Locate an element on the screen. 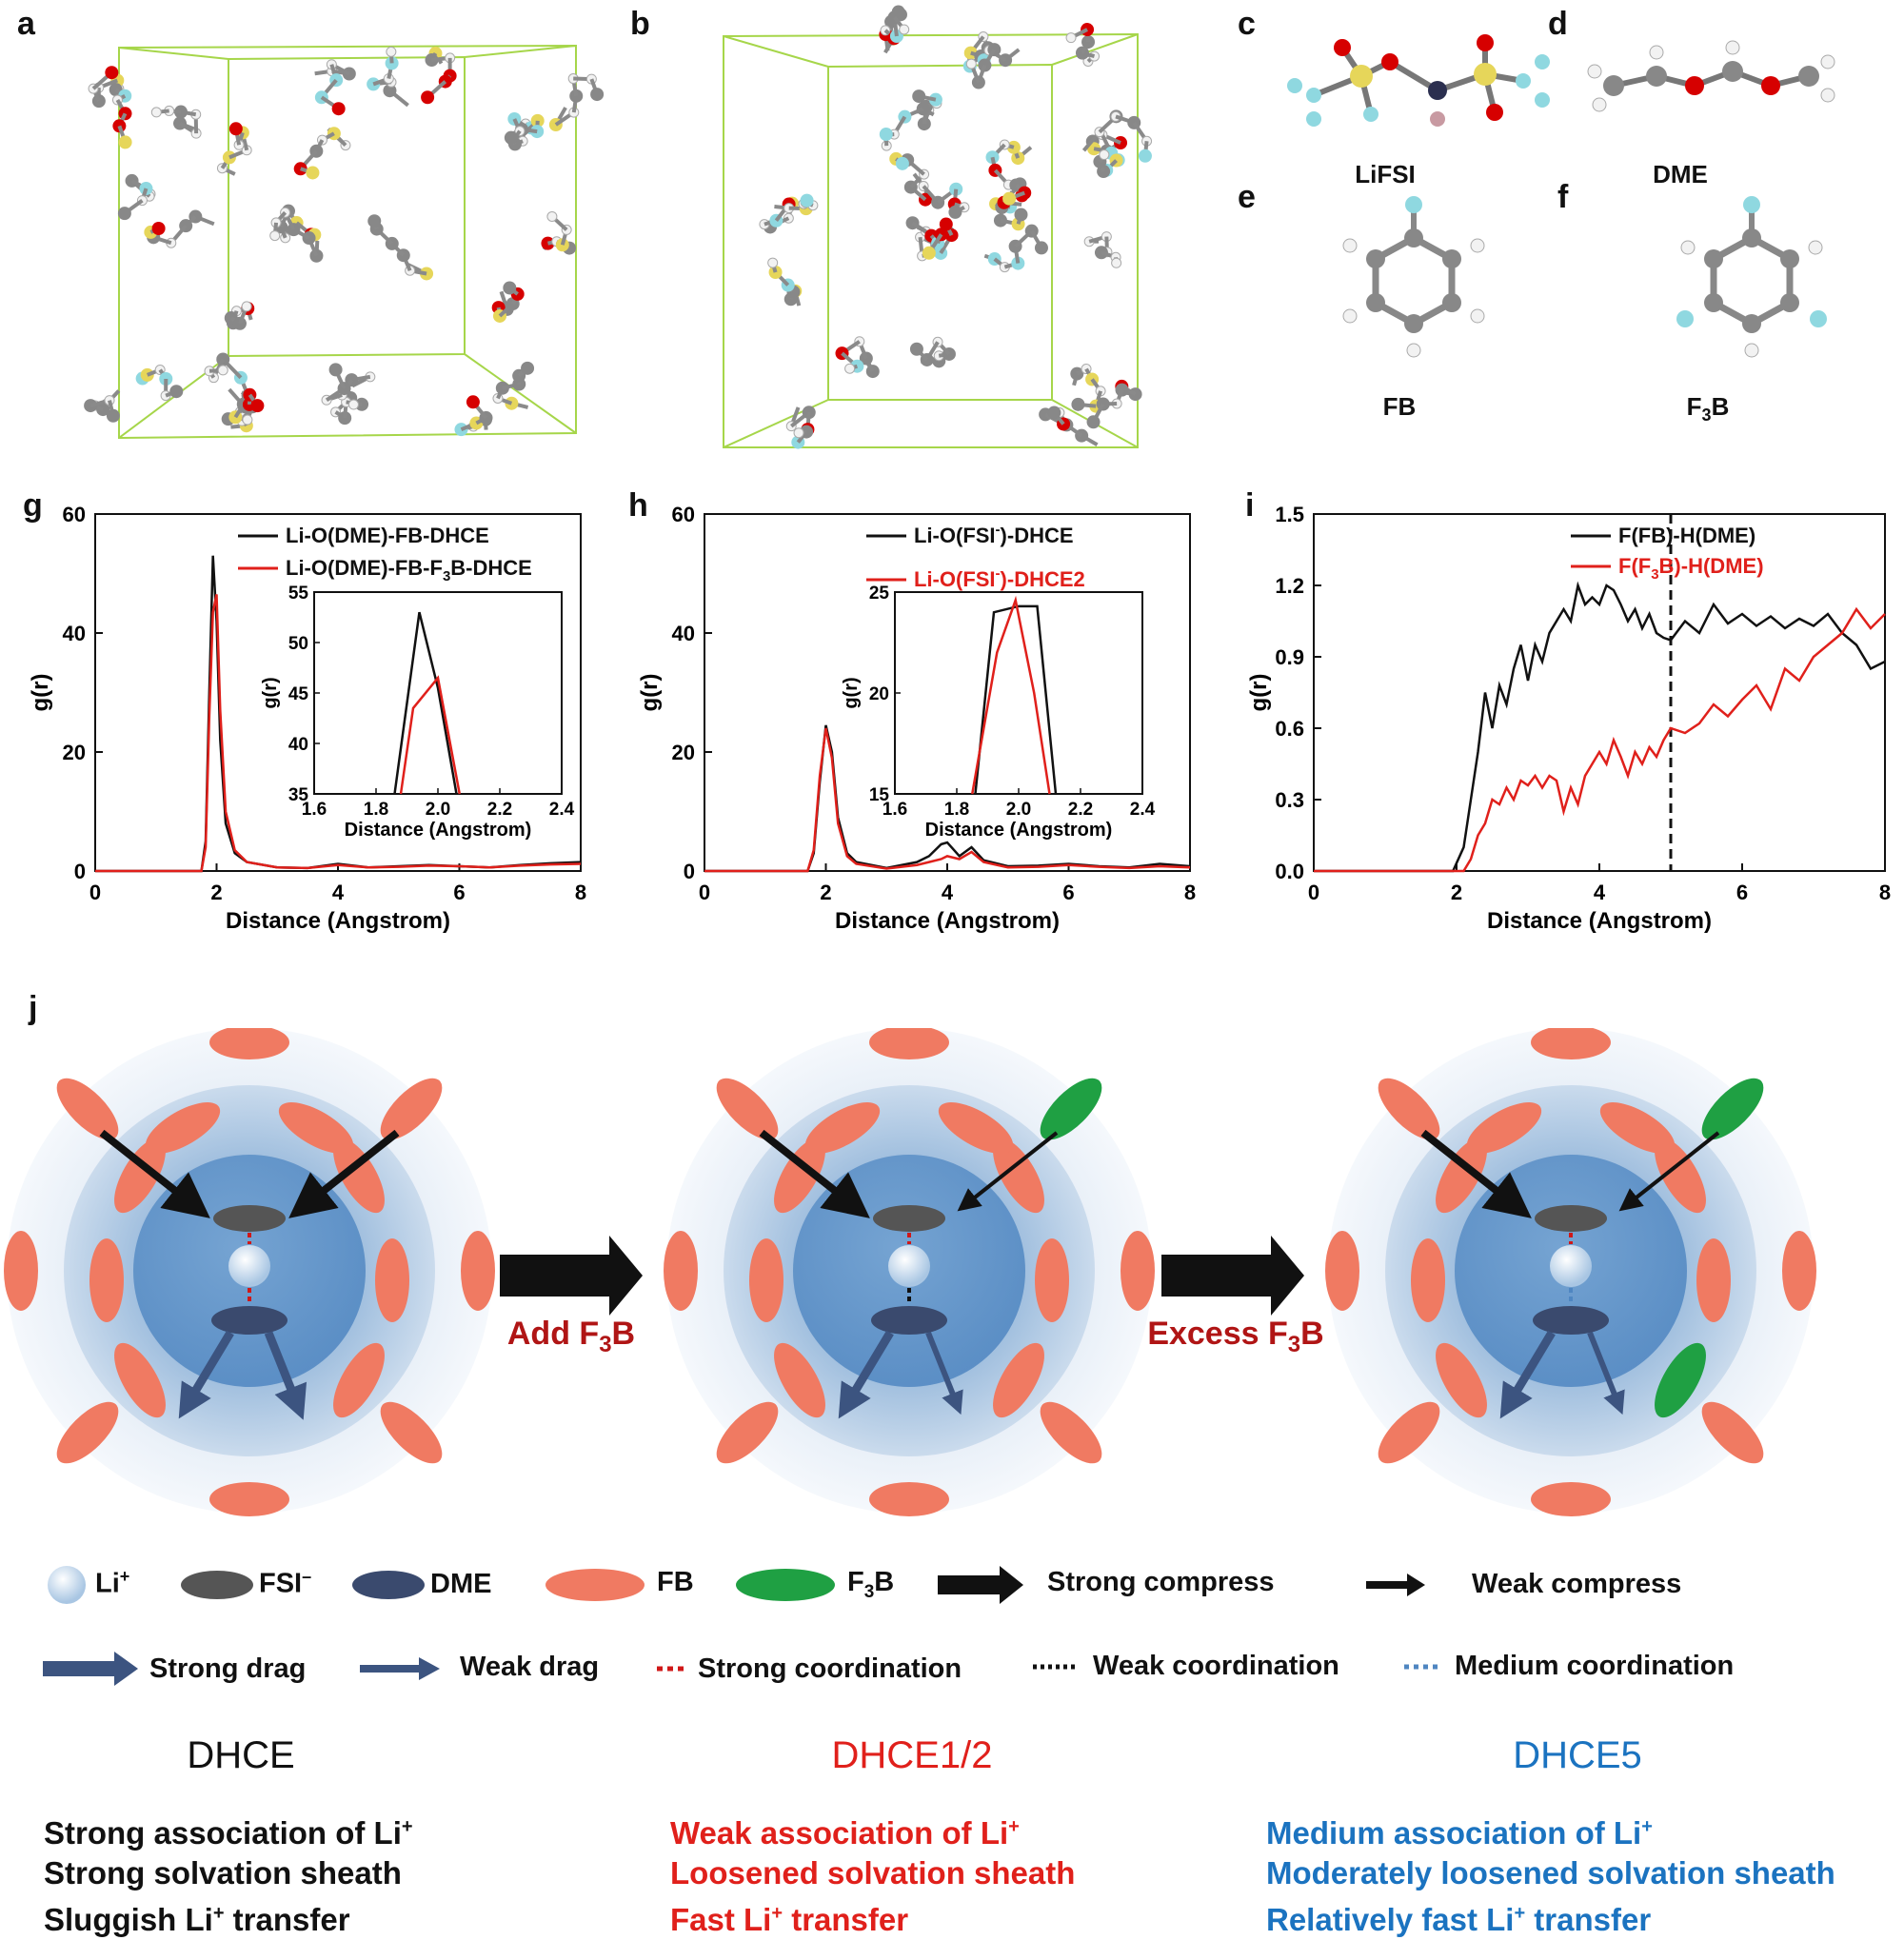 The height and width of the screenshot is (1940, 1904). inset-y-tick-label: 25 is located at coordinates (879, 594).